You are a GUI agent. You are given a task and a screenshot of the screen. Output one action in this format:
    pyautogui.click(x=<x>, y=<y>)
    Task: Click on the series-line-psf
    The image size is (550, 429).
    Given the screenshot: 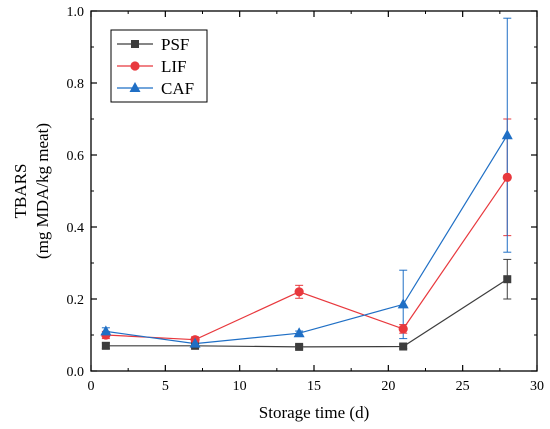 What is the action you would take?
    pyautogui.click(x=306, y=313)
    